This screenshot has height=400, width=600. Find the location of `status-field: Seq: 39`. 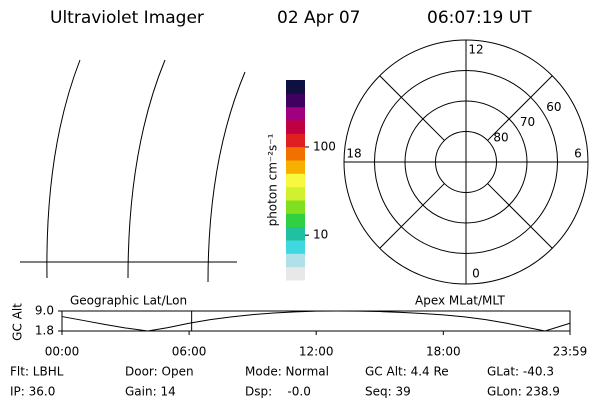

status-field: Seq: 39 is located at coordinates (388, 392).